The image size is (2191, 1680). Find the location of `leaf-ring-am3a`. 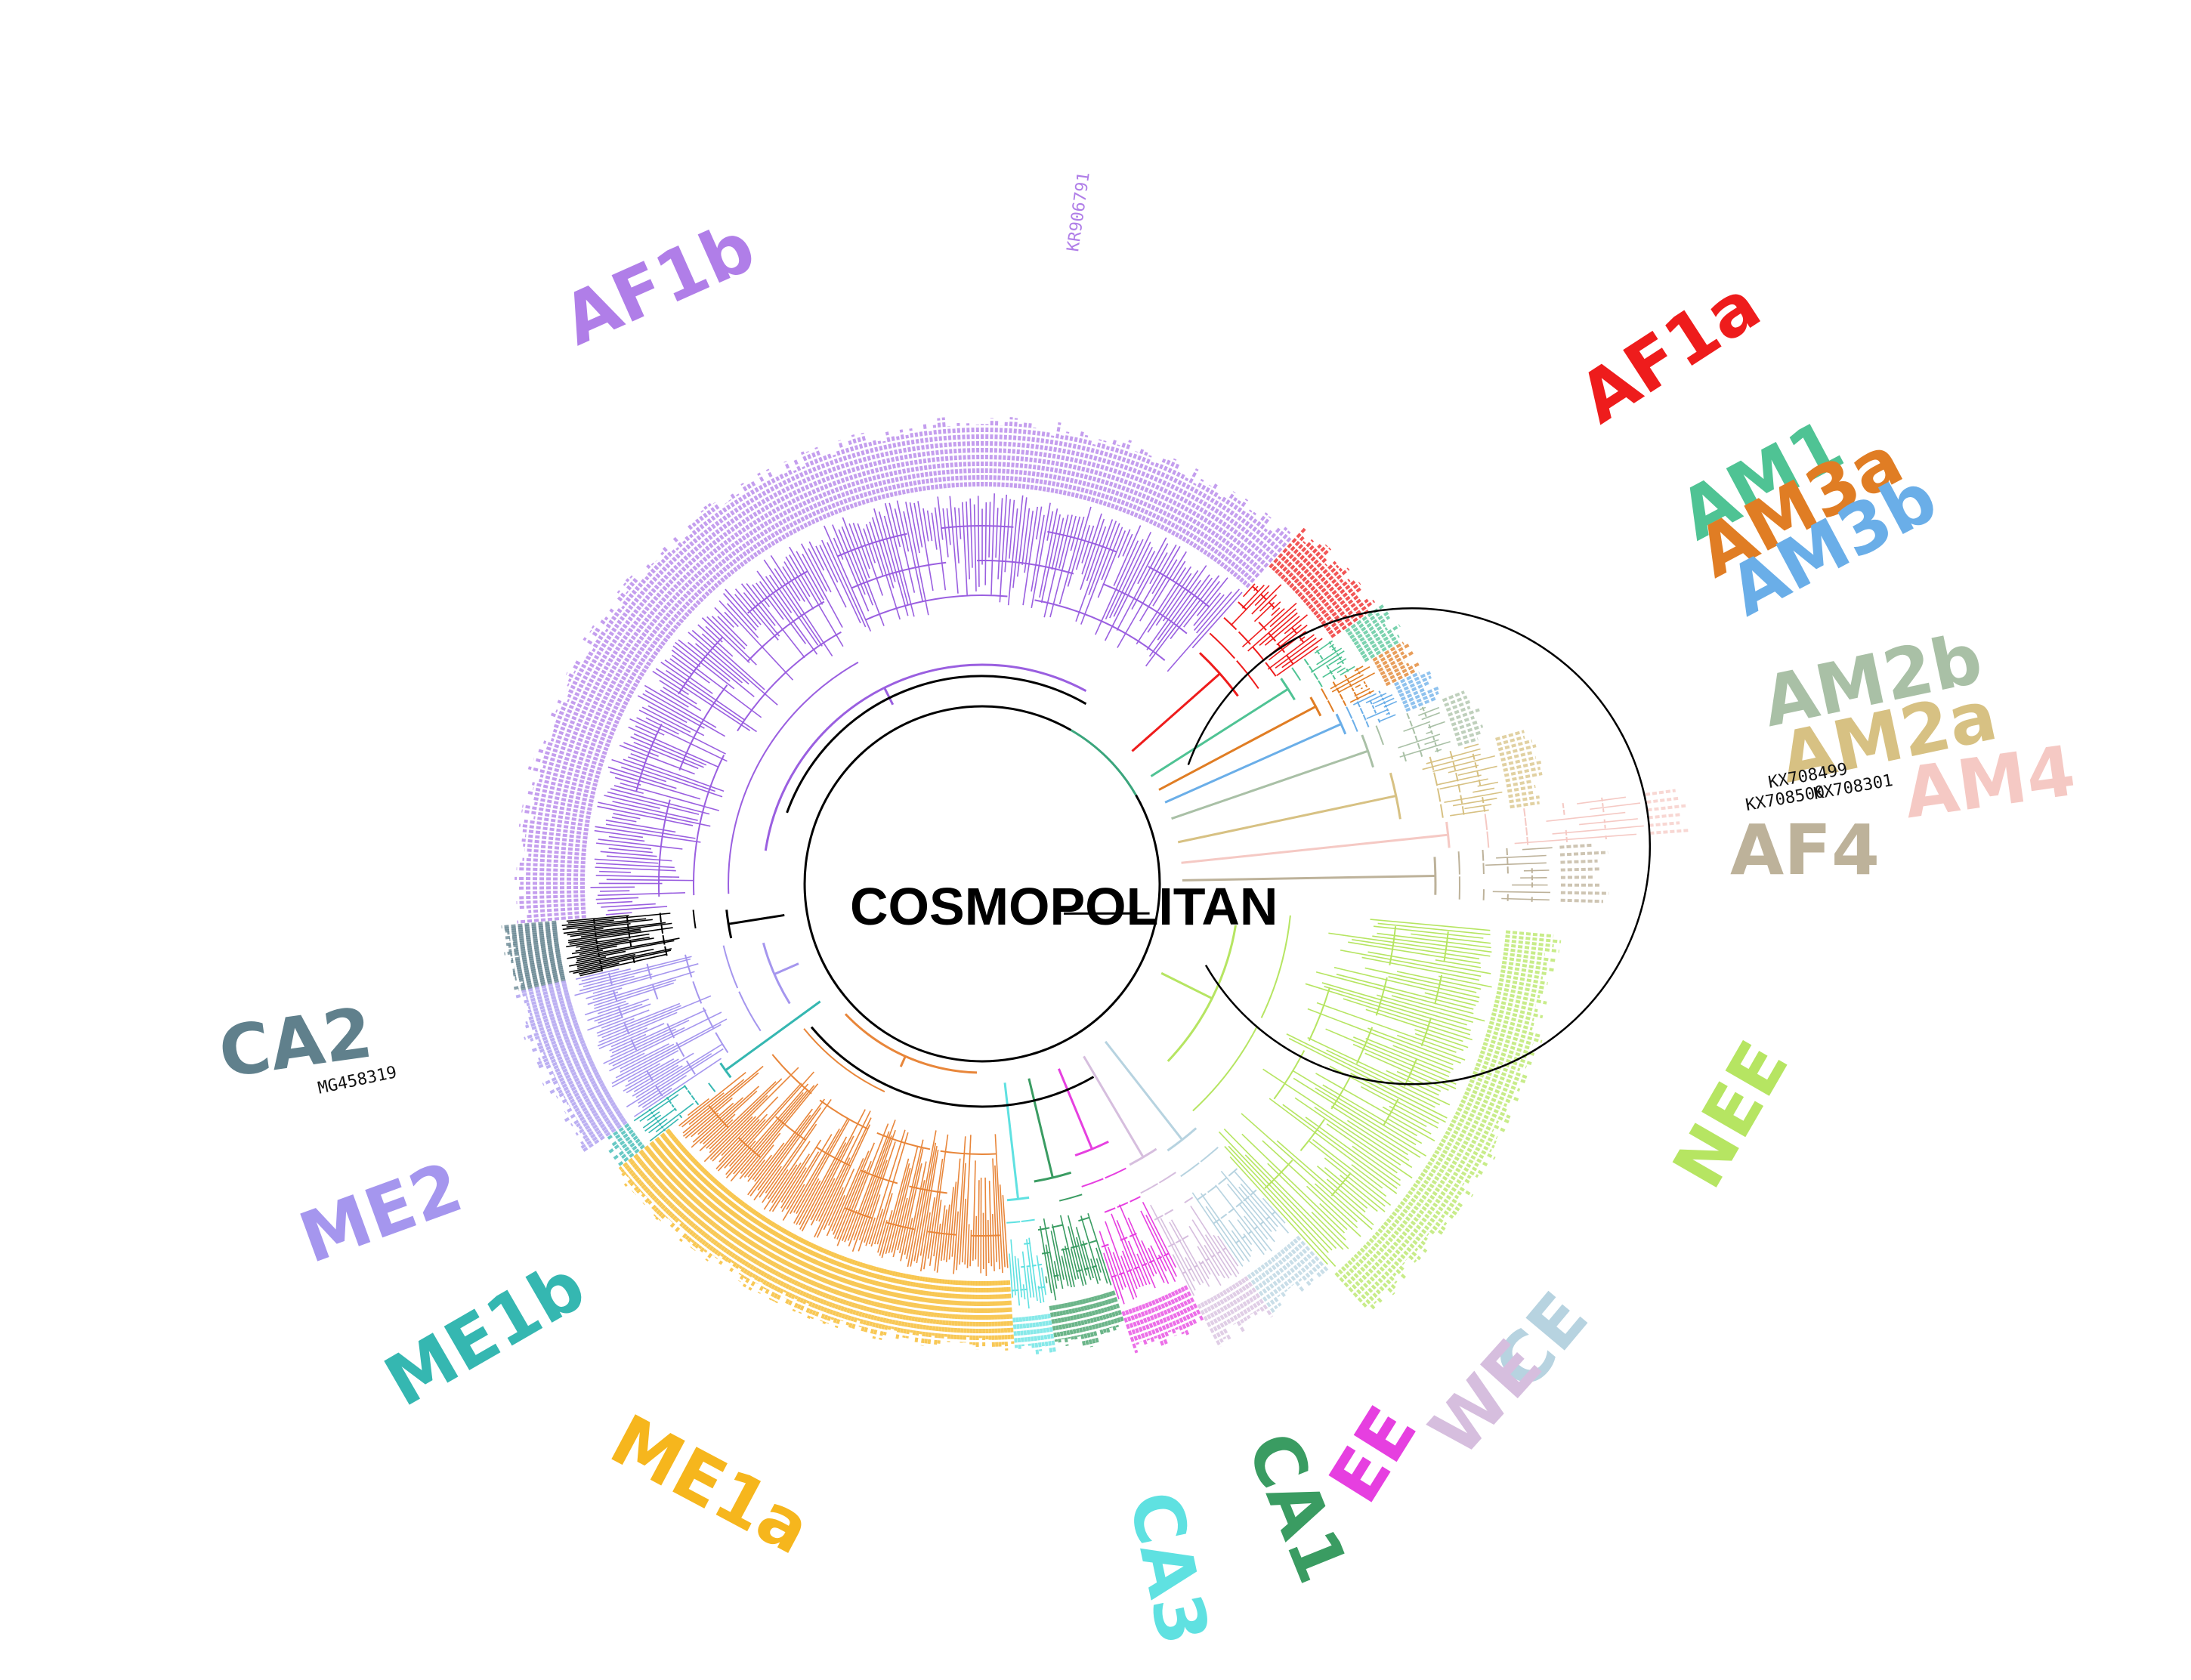

leaf-ring-am3a is located at coordinates (1396, 664).